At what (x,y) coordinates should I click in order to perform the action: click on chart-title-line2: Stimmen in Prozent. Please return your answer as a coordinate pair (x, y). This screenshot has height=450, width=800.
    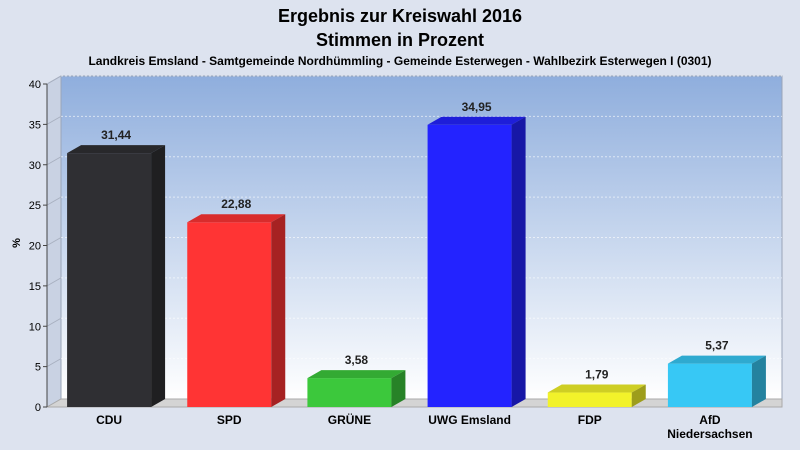
    Looking at the image, I should click on (400, 40).